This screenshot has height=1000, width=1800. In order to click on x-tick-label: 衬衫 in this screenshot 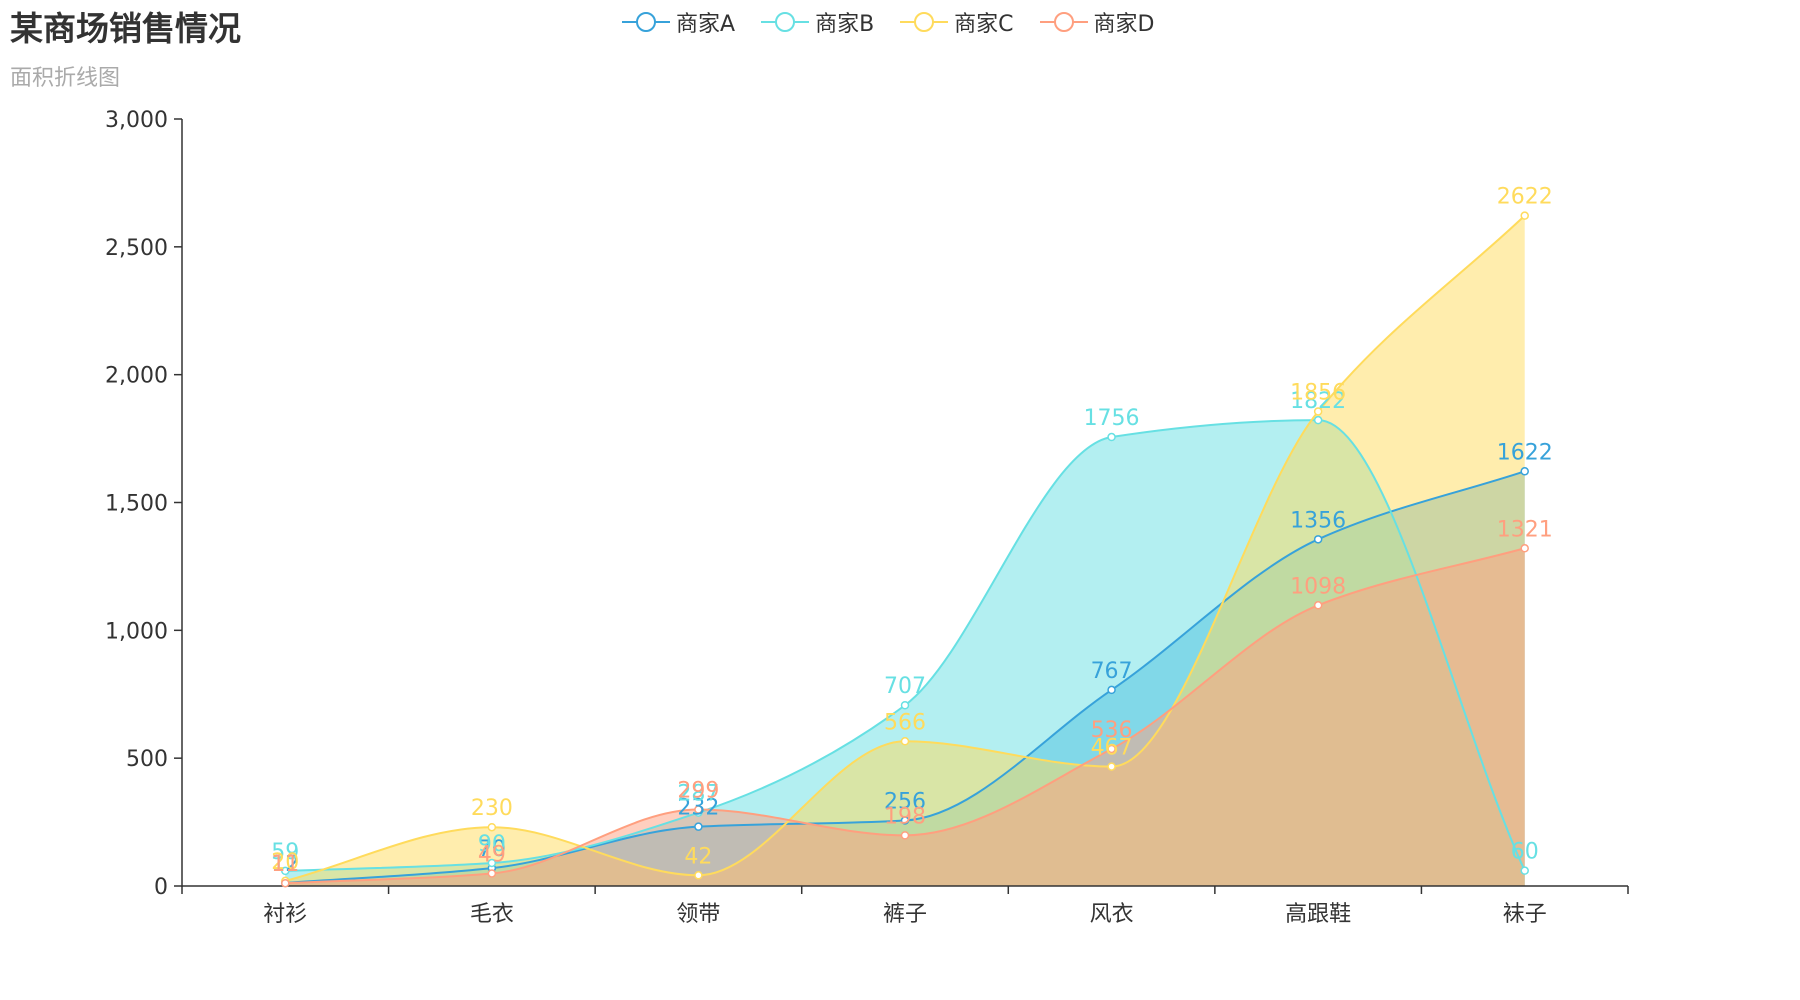, I will do `click(285, 914)`.